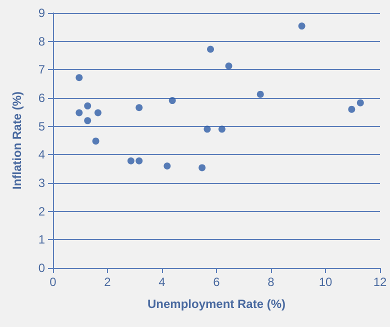 The width and height of the screenshot is (390, 327). What do you see at coordinates (42, 41) in the screenshot?
I see `y-tick-label: 8` at bounding box center [42, 41].